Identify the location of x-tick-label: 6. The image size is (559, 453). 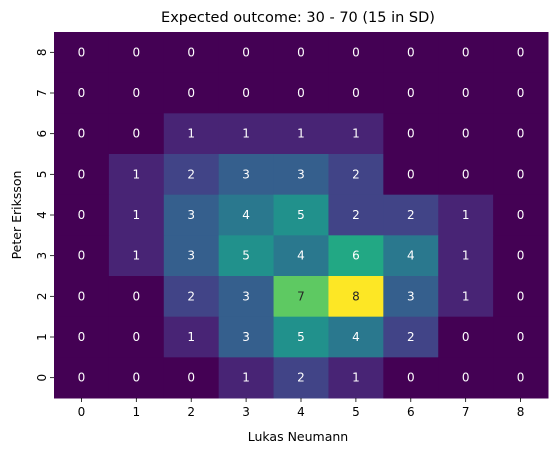
(411, 412).